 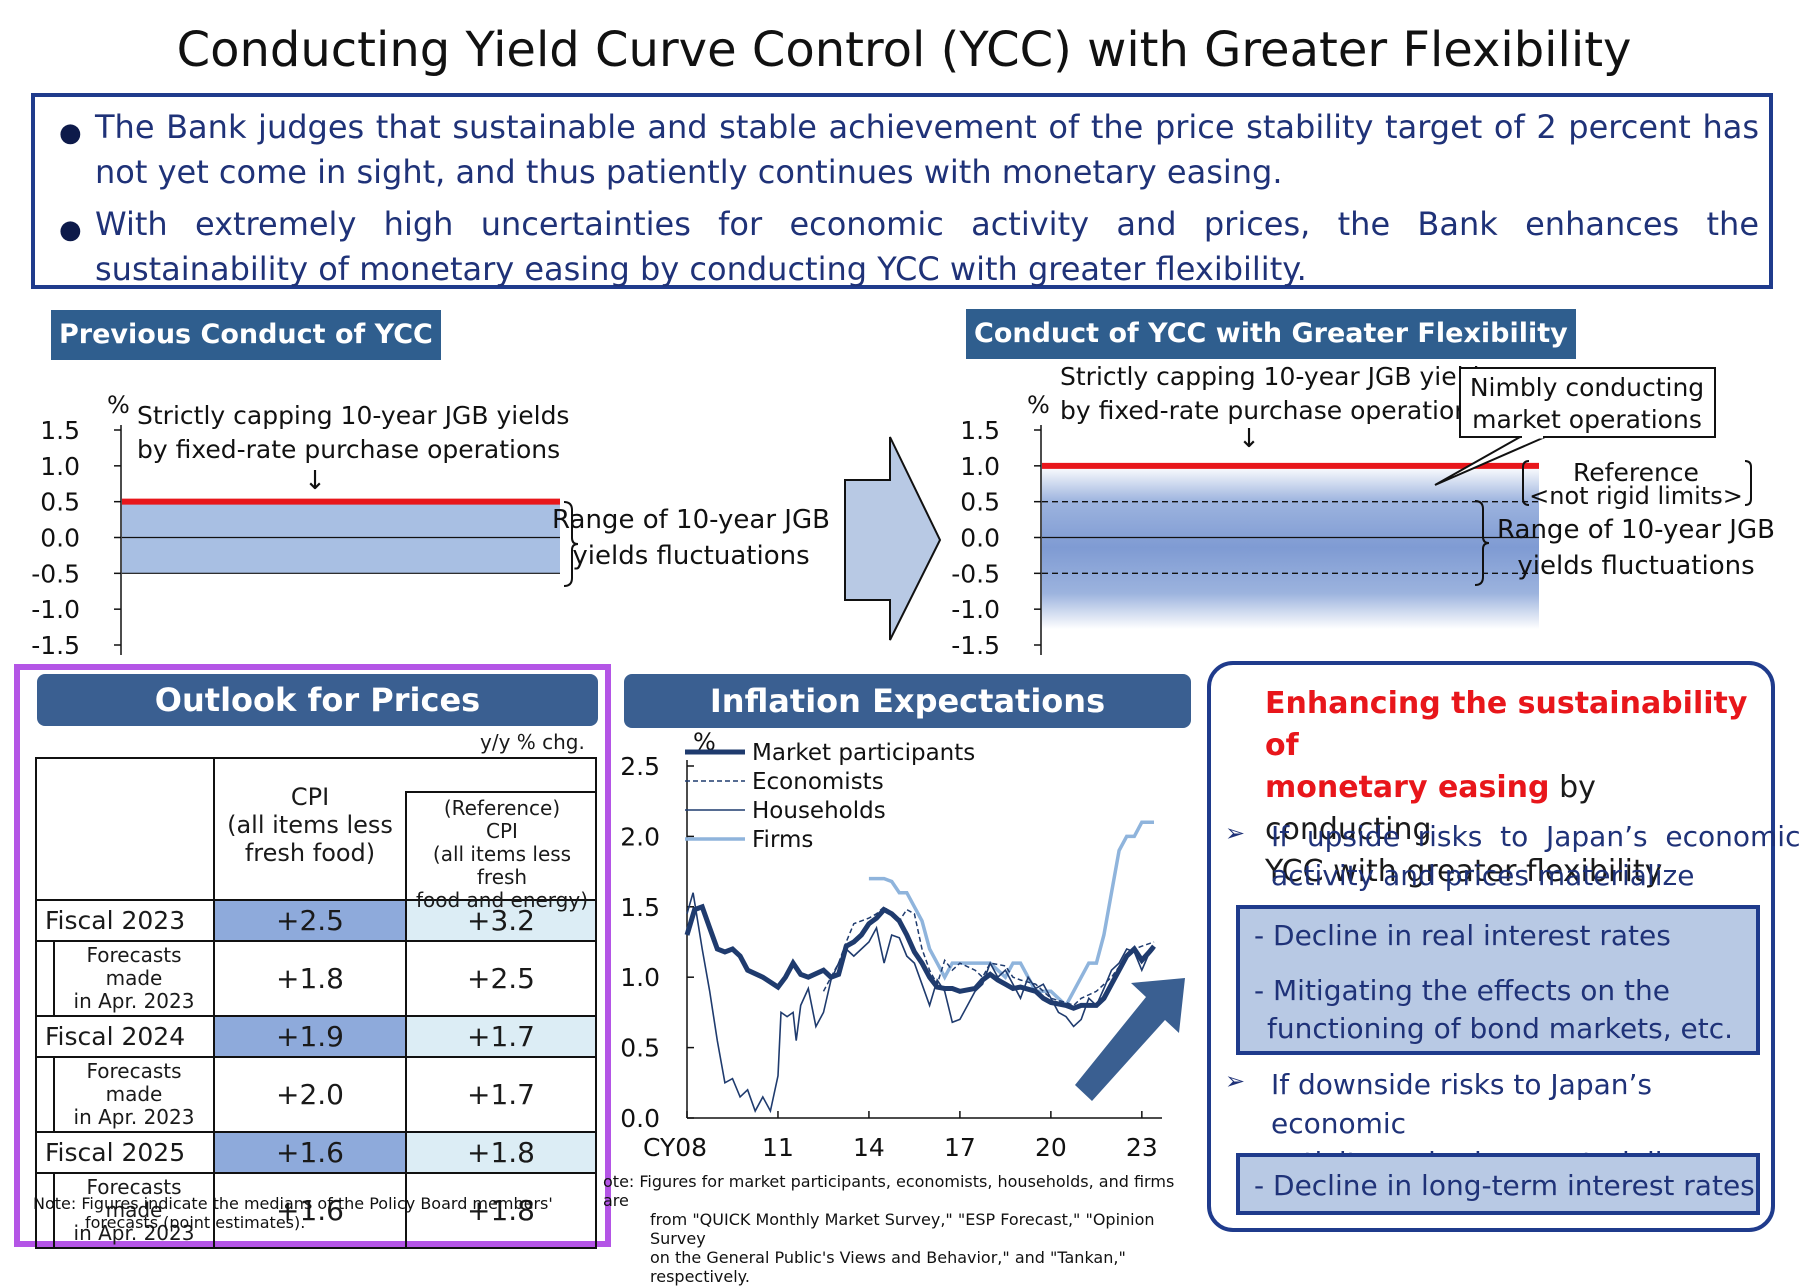 What do you see at coordinates (819, 811) in the screenshot?
I see `legend-label: Households` at bounding box center [819, 811].